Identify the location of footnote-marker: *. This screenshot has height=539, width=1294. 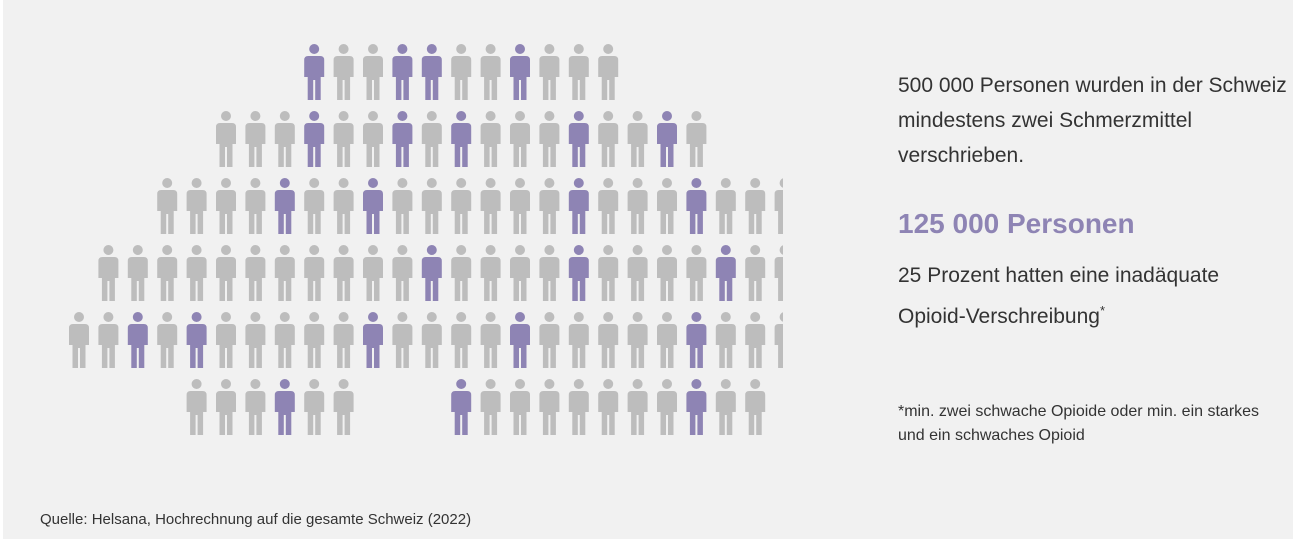
(1102, 310).